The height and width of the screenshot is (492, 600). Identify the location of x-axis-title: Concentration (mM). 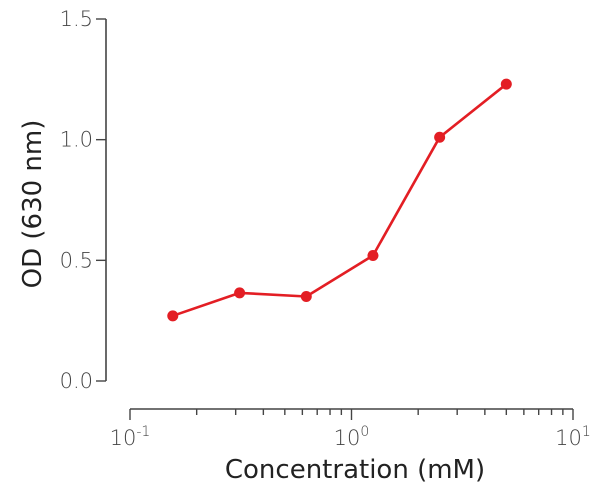
(355, 470).